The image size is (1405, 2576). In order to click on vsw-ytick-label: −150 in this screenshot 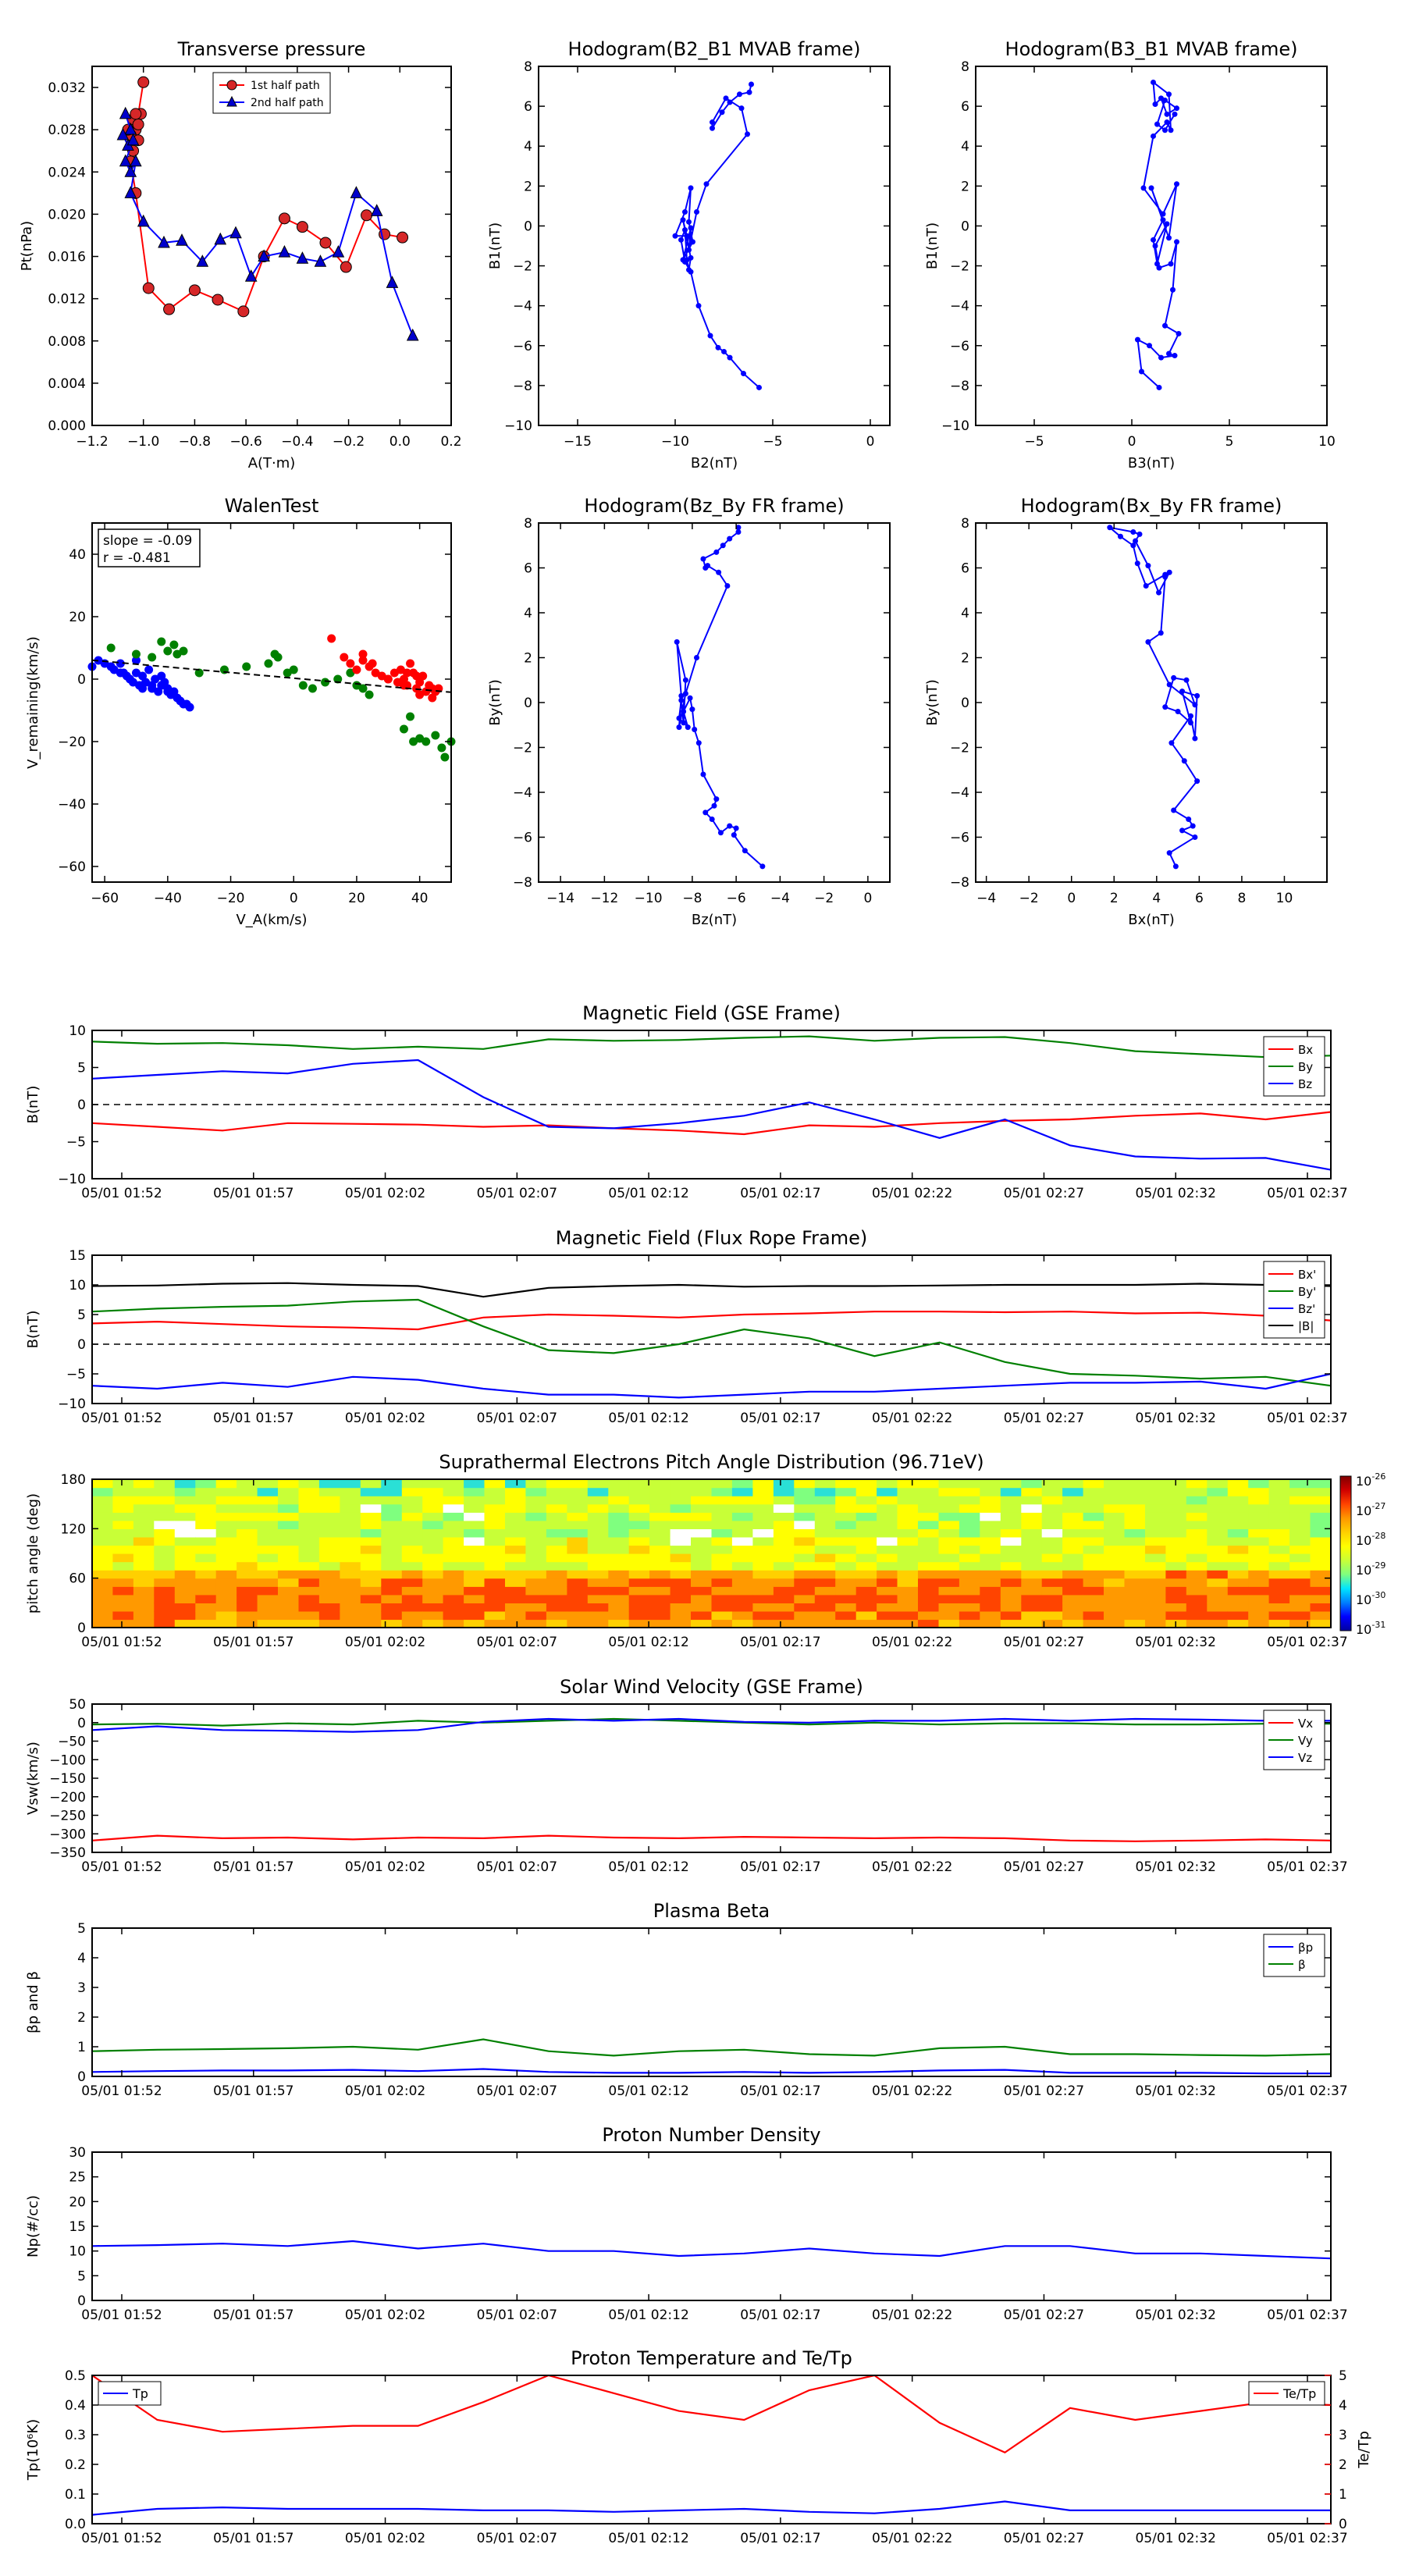, I will do `click(68, 1779)`.